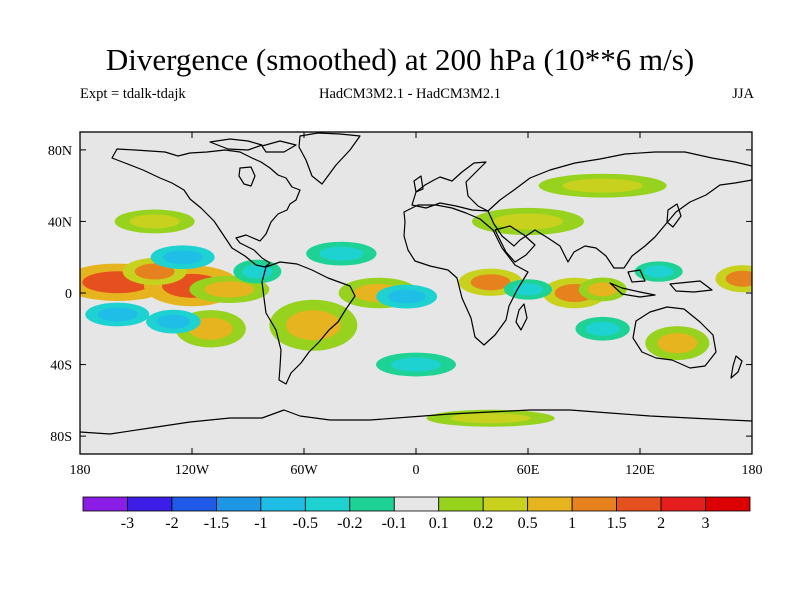 This screenshot has height=600, width=800. Describe the element at coordinates (706, 523) in the screenshot. I see `colorbar-label: 3` at that location.